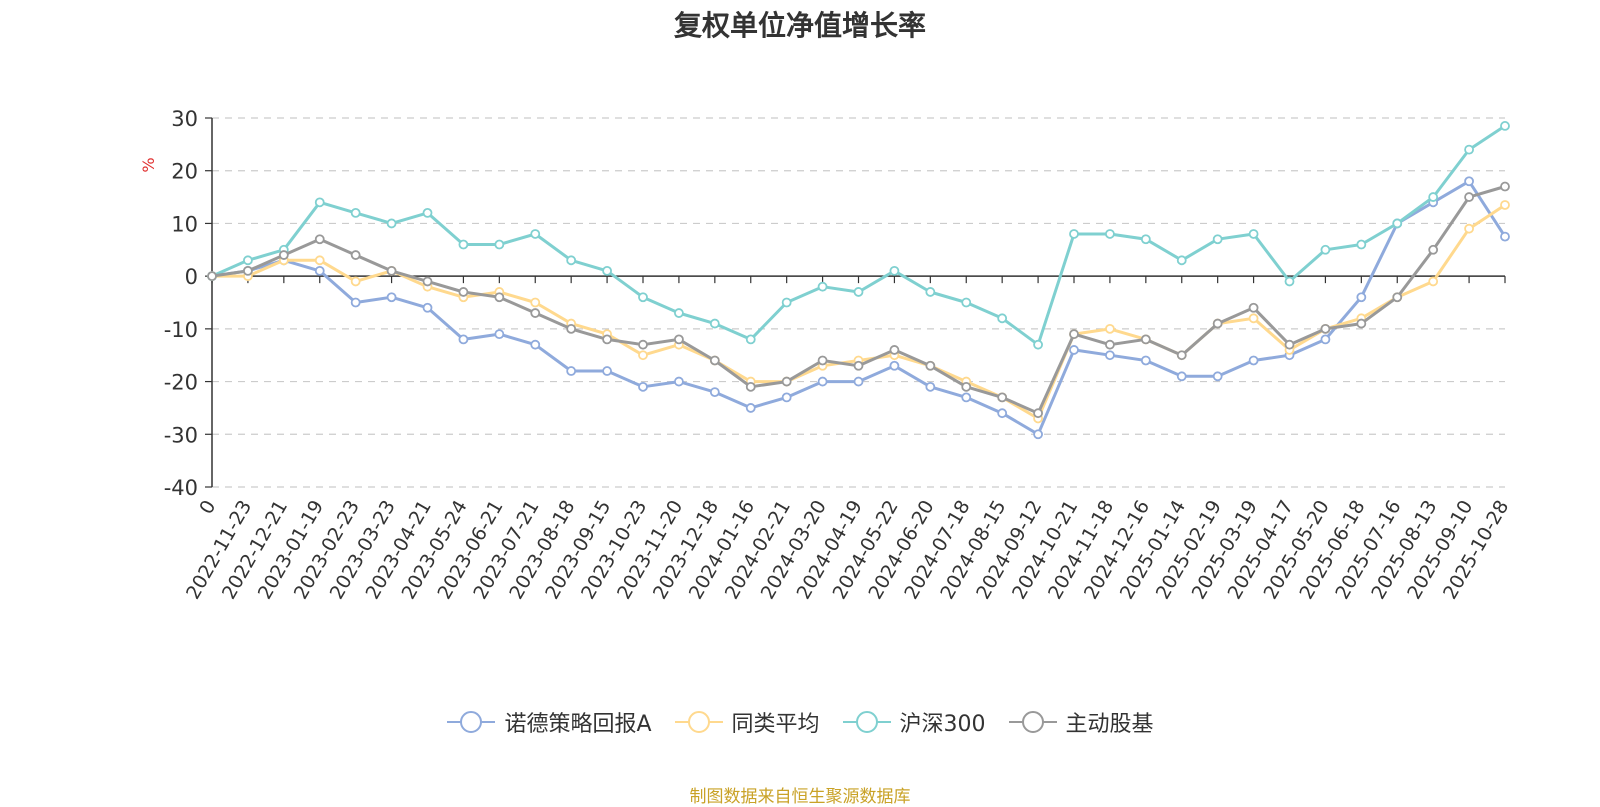 This screenshot has width=1600, height=807. Describe the element at coordinates (181, 435) in the screenshot. I see `y-tick-label: -30` at that location.